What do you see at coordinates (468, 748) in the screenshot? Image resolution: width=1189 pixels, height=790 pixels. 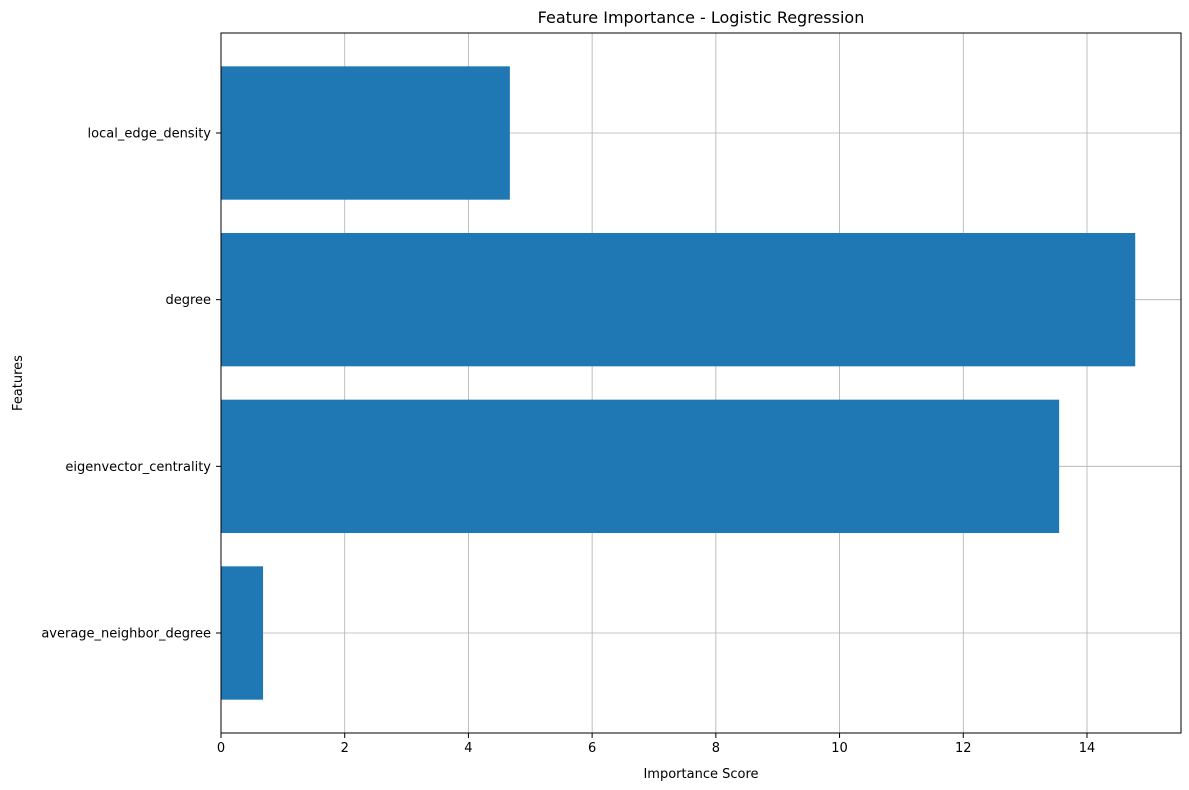 I see `x-tick-label: 4` at bounding box center [468, 748].